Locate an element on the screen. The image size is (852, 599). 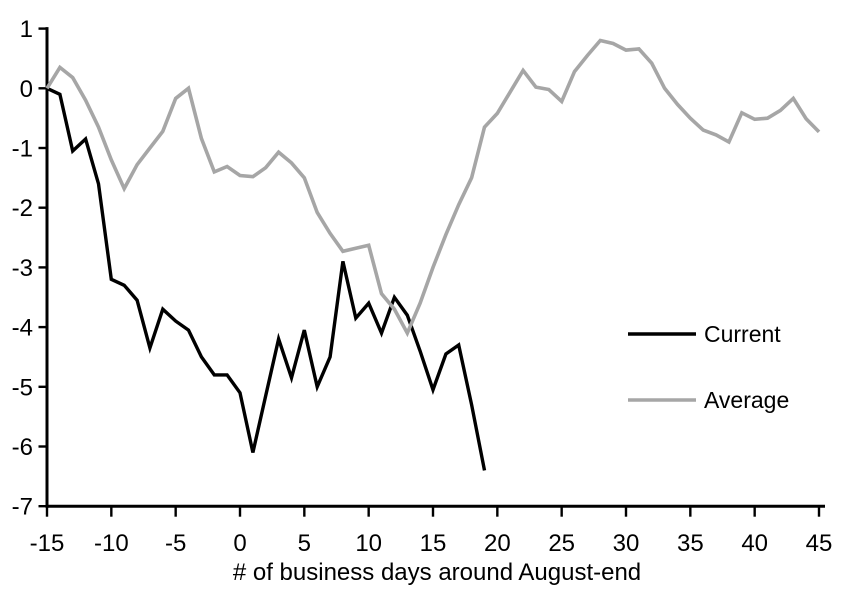
x-tick-label: 45 is located at coordinates (819, 543).